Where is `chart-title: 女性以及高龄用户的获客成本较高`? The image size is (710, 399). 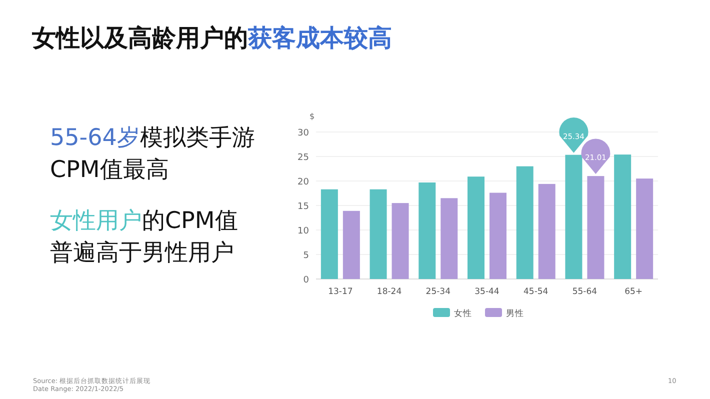 chart-title: 女性以及高龄用户的获客成本较高 is located at coordinates (212, 38).